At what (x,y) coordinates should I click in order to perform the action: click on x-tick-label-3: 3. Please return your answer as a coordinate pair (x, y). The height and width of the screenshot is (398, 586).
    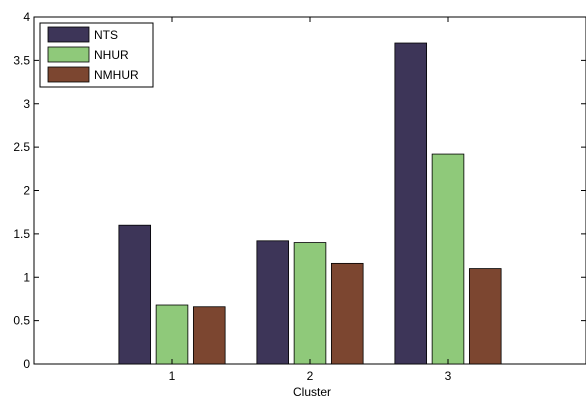
    Looking at the image, I should click on (448, 376).